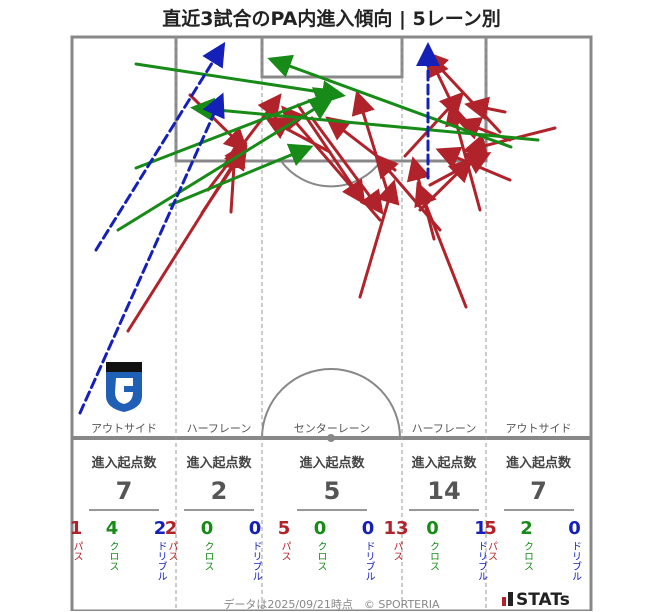  I want to click on lane-total: 14, so click(444, 491).